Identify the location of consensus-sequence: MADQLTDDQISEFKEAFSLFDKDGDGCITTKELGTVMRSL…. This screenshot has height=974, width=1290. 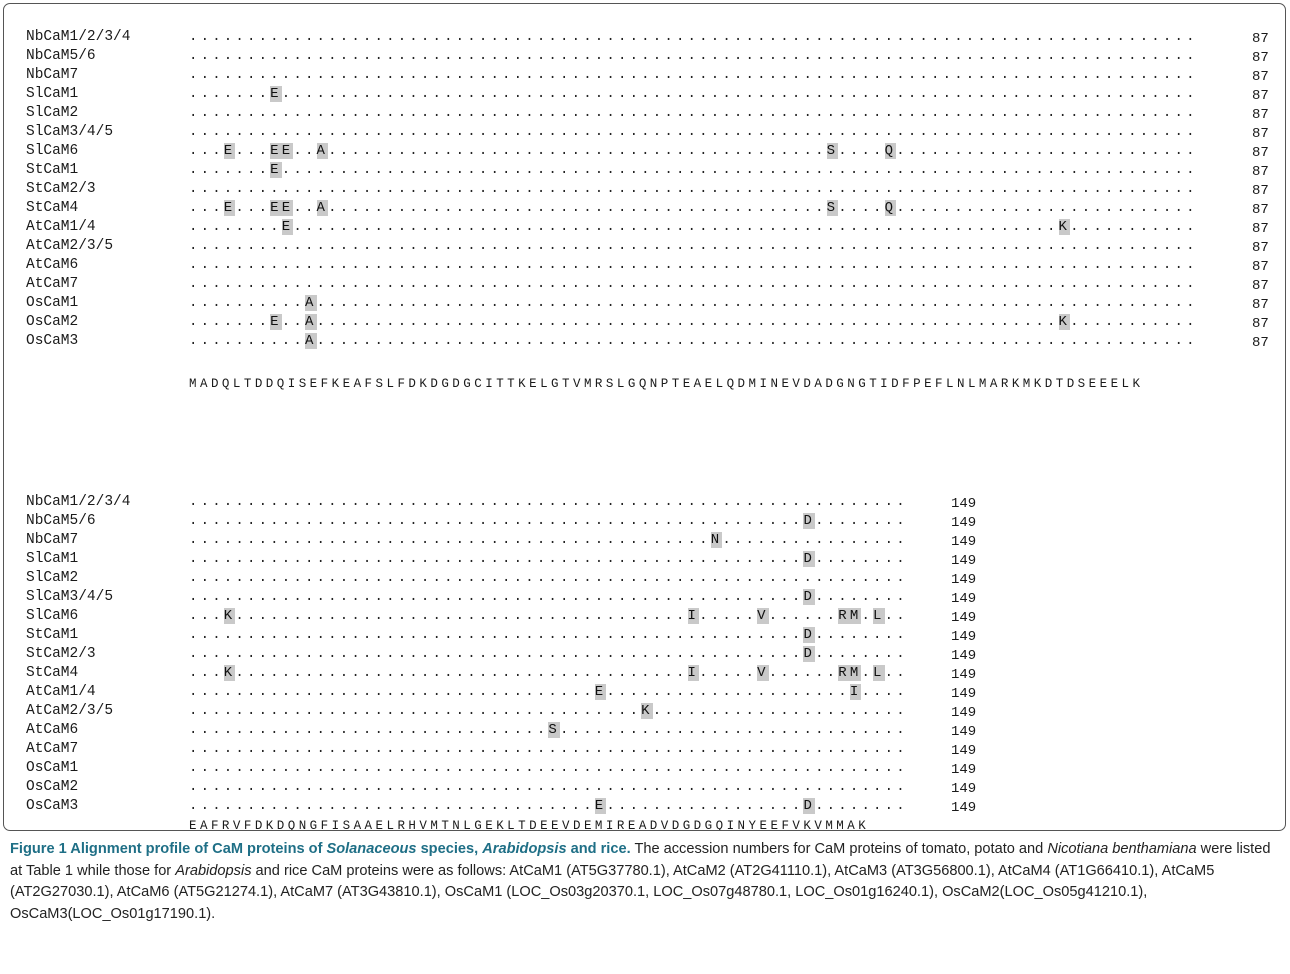
(666, 384).